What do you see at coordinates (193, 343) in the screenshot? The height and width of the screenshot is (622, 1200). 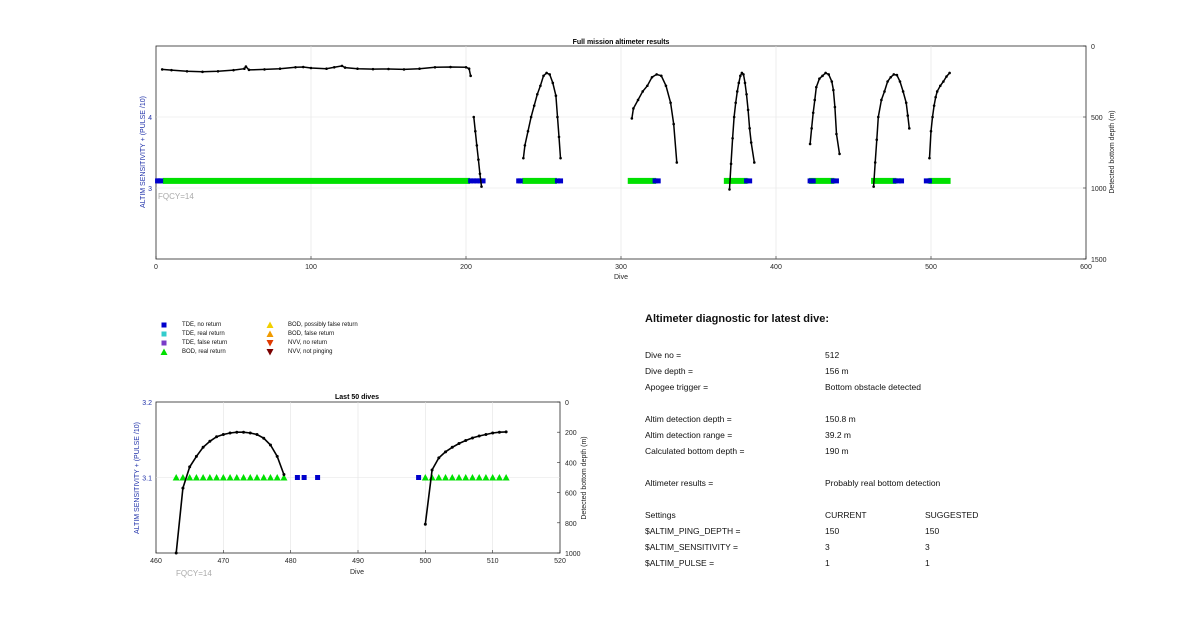 I see `legend-item: TDE, false return` at bounding box center [193, 343].